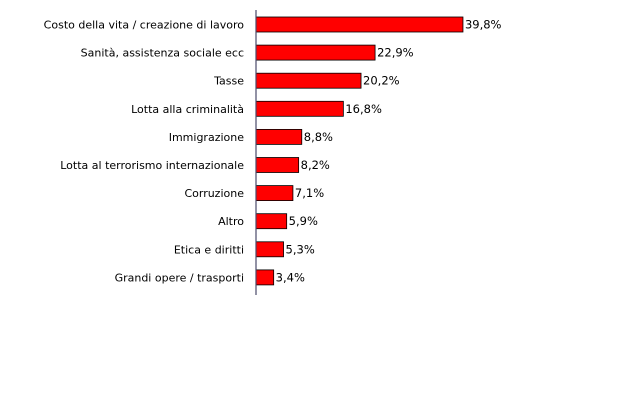 The width and height of the screenshot is (629, 407). What do you see at coordinates (363, 109) in the screenshot?
I see `value-label: 16,8%` at bounding box center [363, 109].